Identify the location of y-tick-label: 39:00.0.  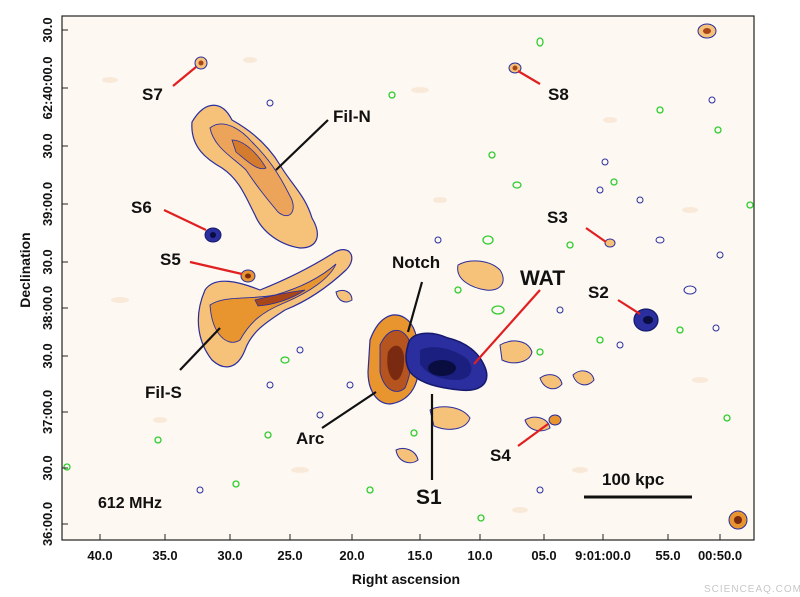
(47, 204).